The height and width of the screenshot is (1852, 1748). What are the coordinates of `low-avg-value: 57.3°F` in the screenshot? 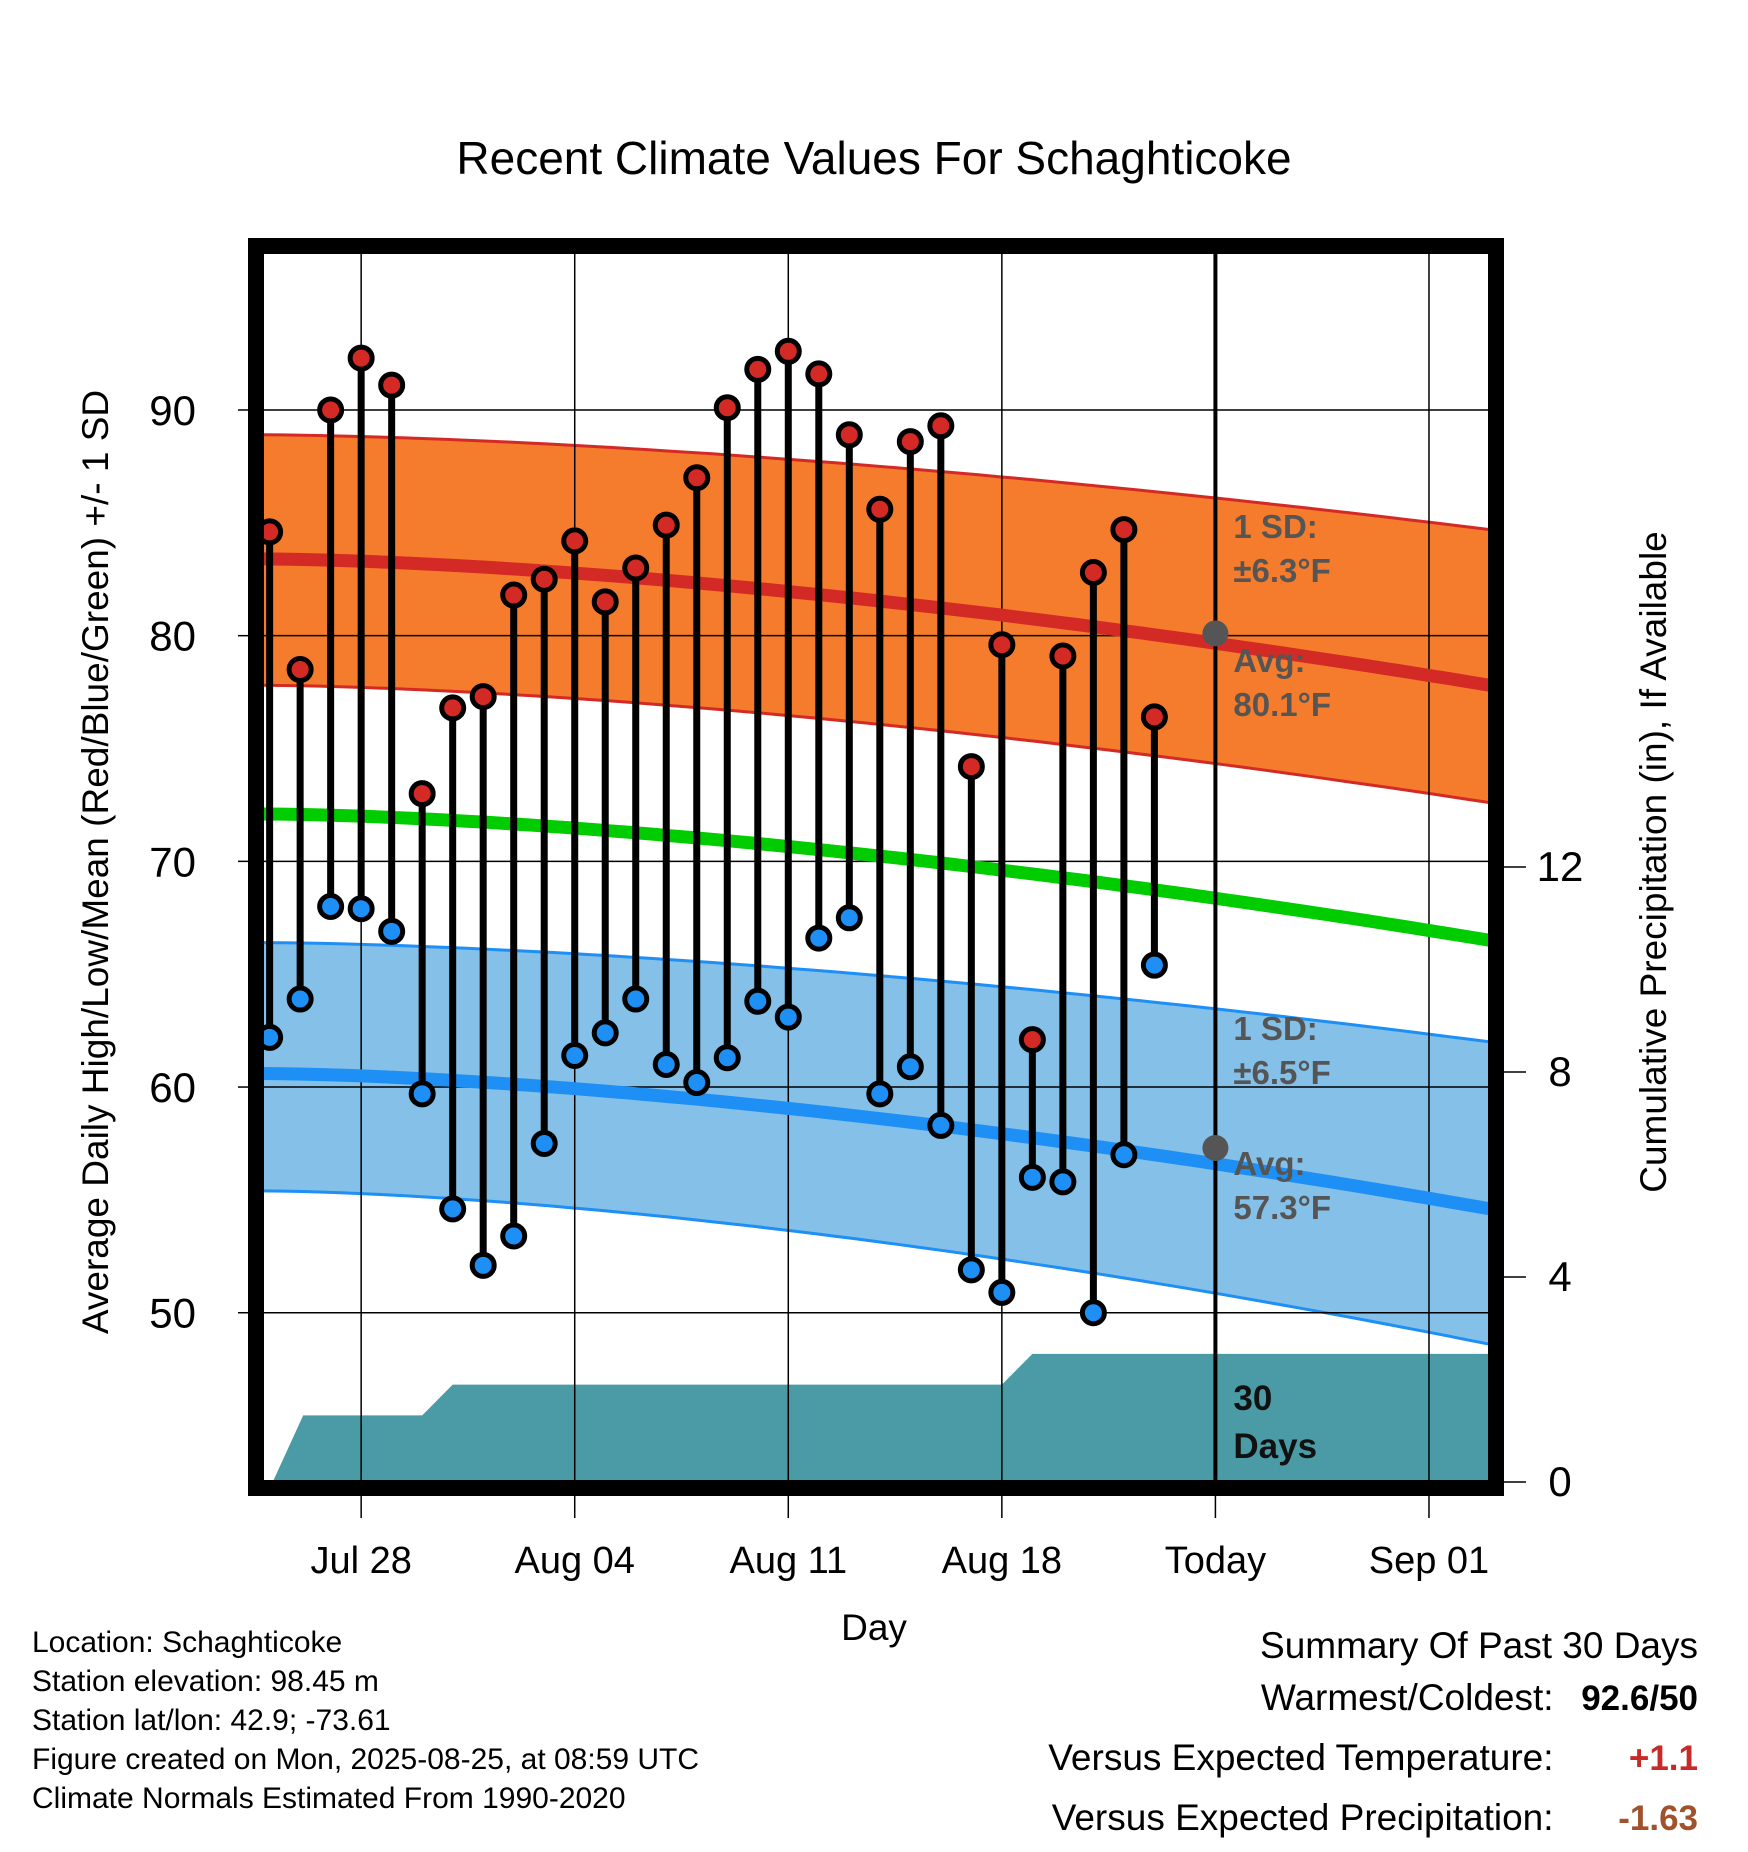 It's located at (1282, 1207).